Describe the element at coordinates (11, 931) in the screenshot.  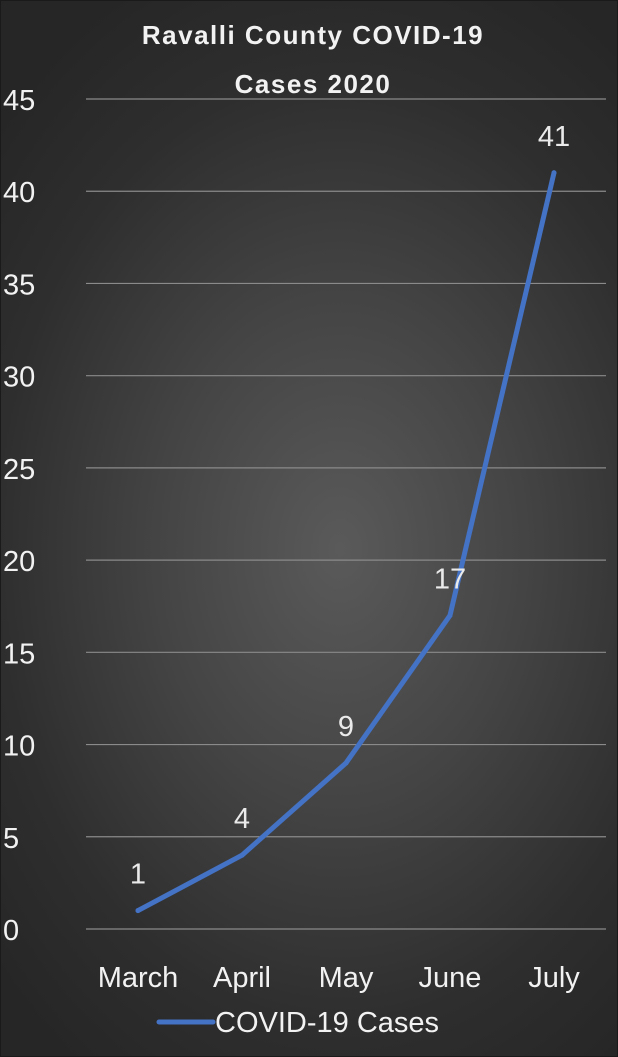
I see `y-tick-label: 0` at that location.